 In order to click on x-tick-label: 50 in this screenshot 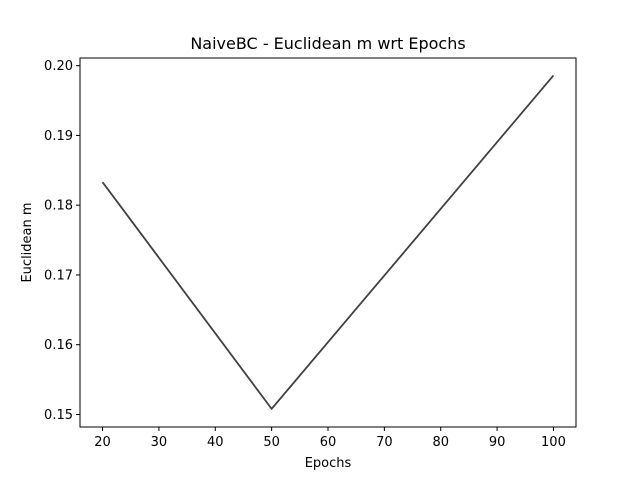, I will do `click(271, 442)`.